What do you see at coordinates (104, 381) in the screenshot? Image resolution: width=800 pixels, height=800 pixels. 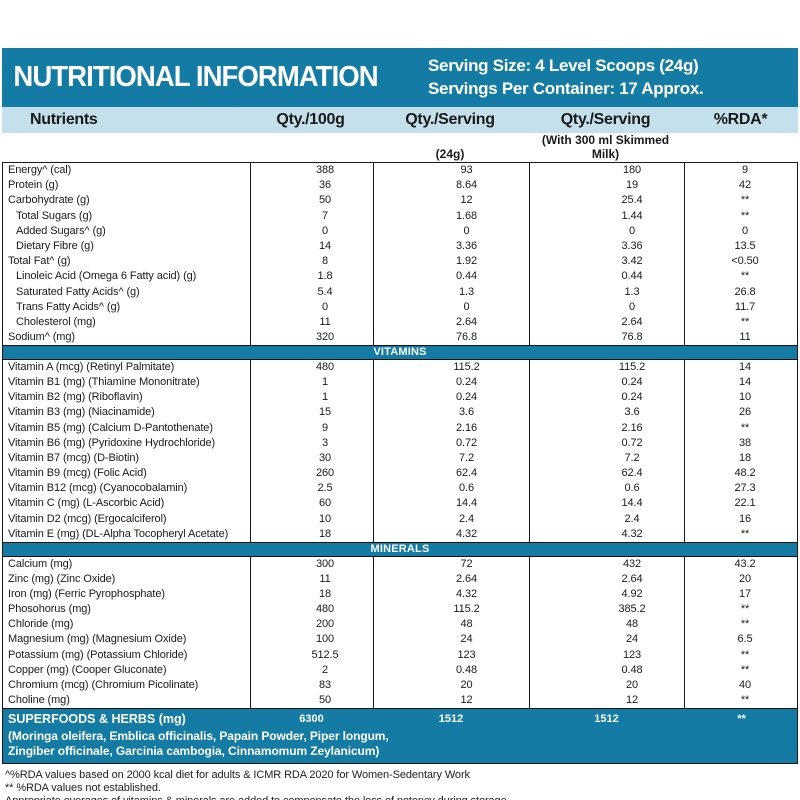 I see `nutrient-label: Vitamin B1 (mg) (Thiamine Mononitrate)` at bounding box center [104, 381].